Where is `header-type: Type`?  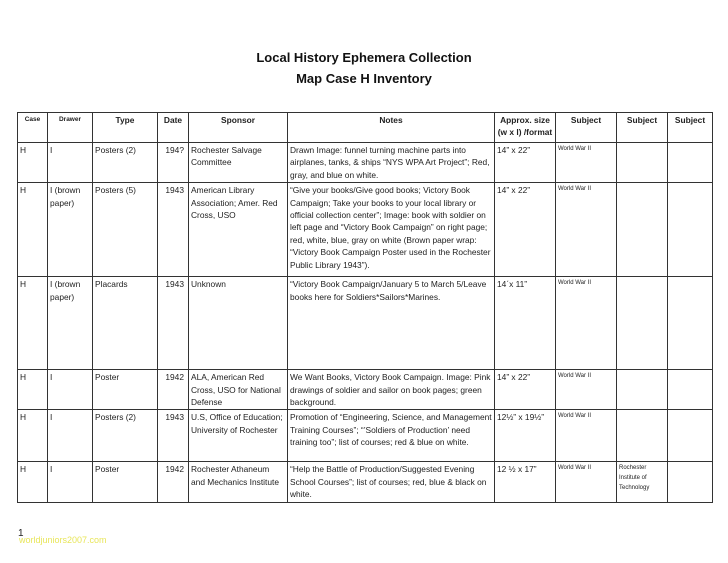 header-type: Type is located at coordinates (125, 127).